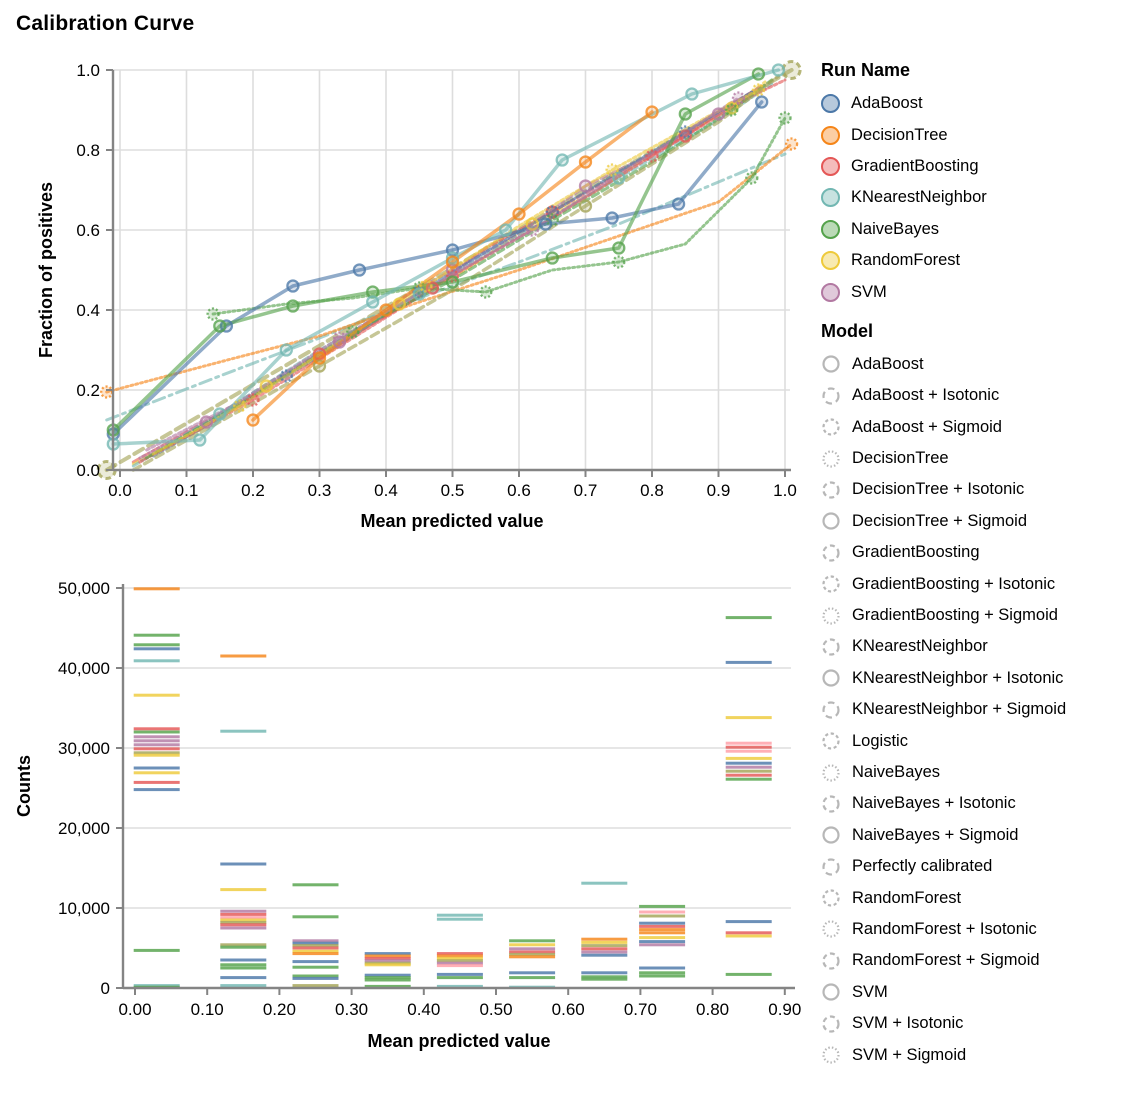  I want to click on legend-model-item-decisiontree-isotonic: DecisionTree + Isotonic, so click(978, 489).